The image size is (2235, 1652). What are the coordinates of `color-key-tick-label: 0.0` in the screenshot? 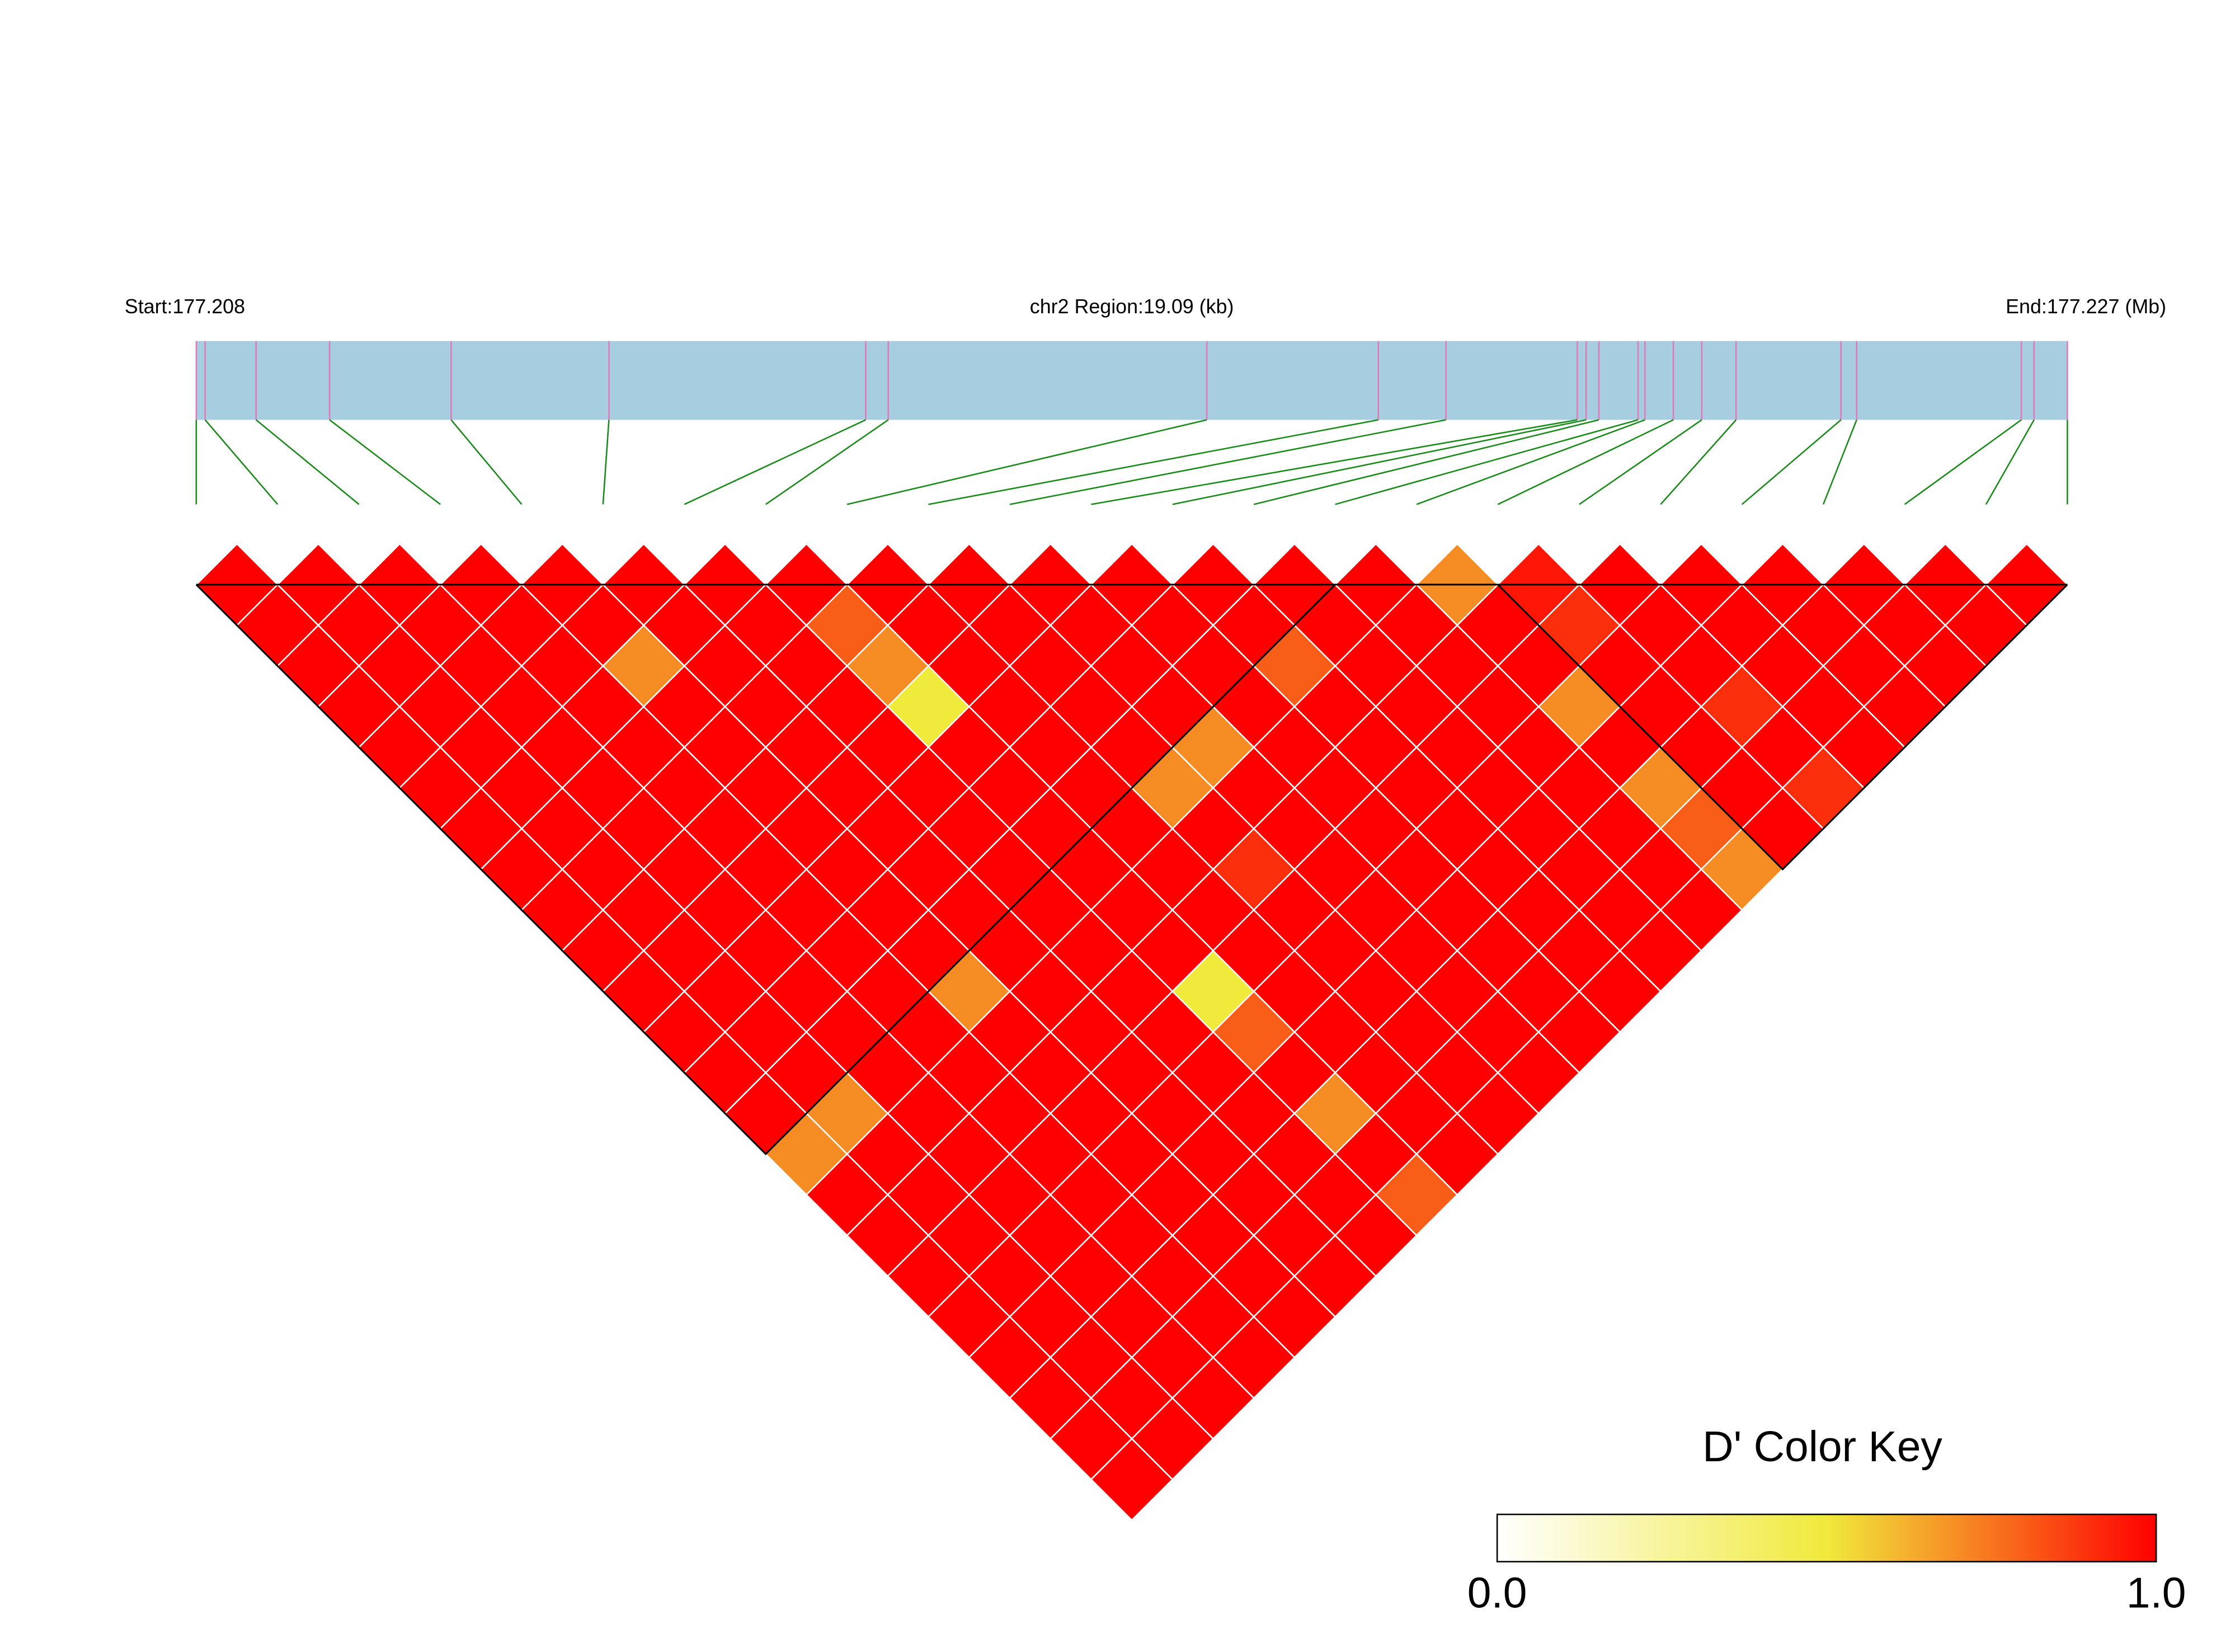 It's located at (1497, 1593).